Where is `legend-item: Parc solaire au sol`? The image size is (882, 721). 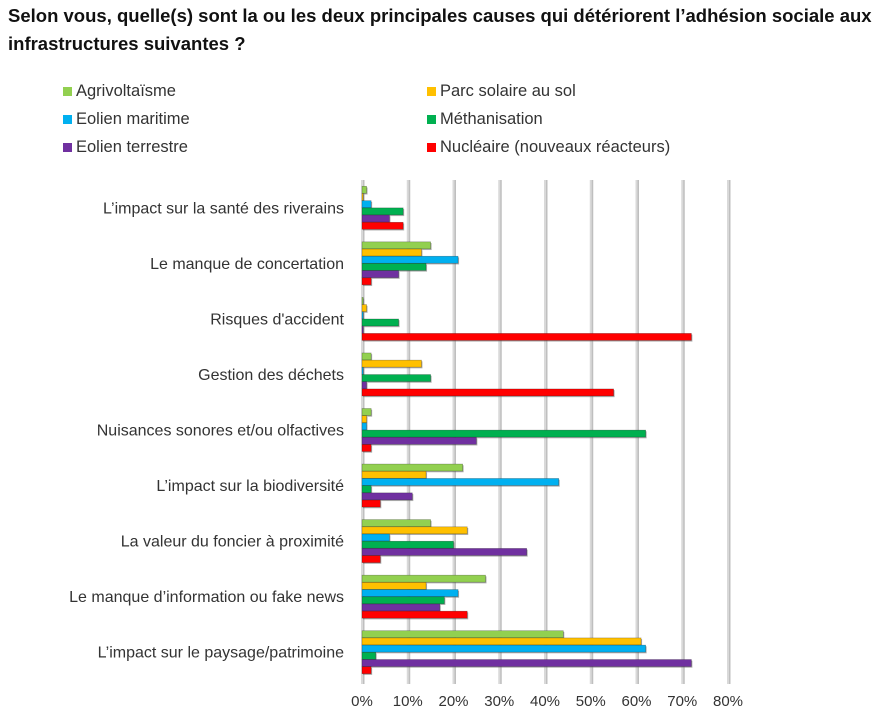 legend-item: Parc solaire au sol is located at coordinates (501, 91).